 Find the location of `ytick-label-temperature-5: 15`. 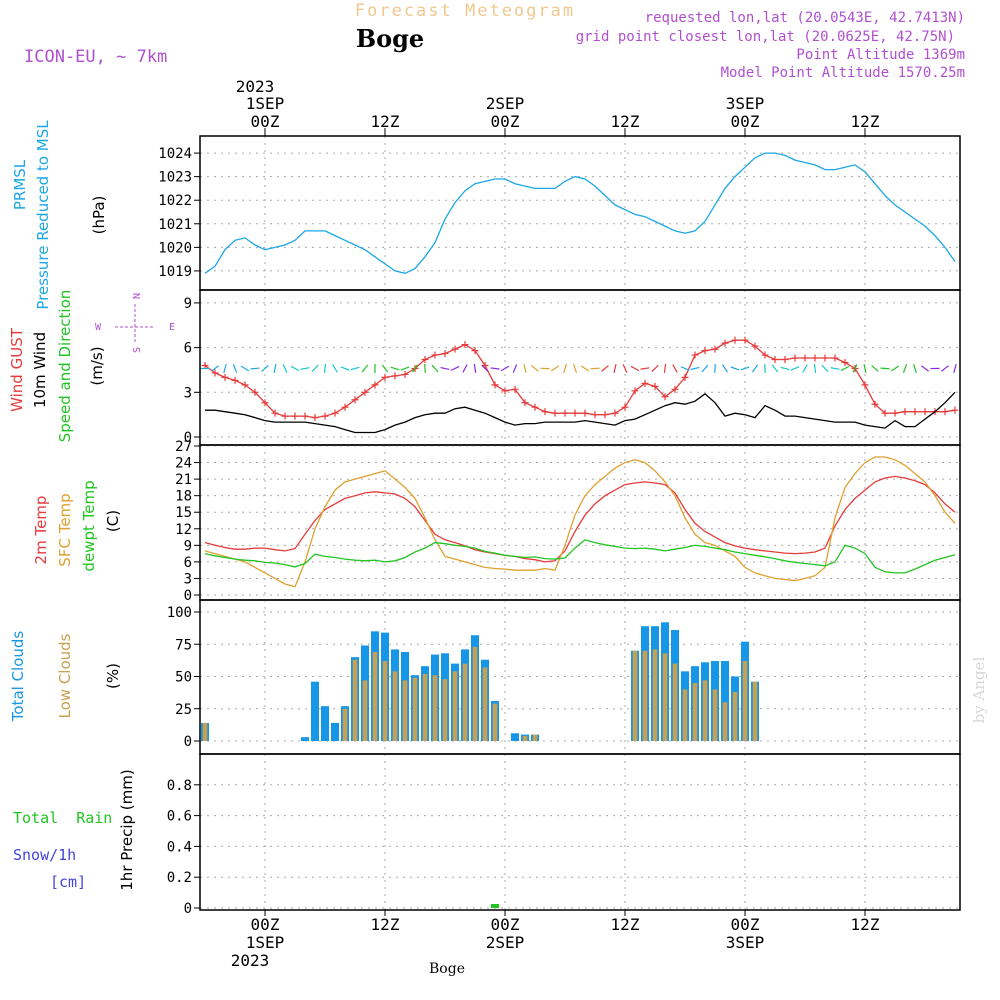

ytick-label-temperature-5: 15 is located at coordinates (183, 513).